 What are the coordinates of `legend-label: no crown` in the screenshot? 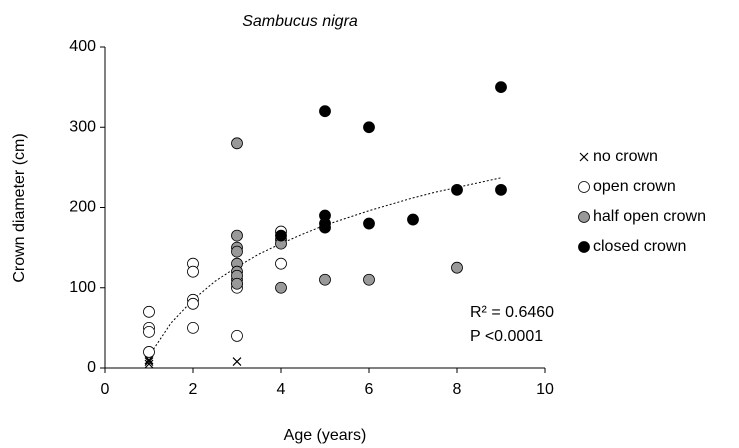 It's located at (625, 156).